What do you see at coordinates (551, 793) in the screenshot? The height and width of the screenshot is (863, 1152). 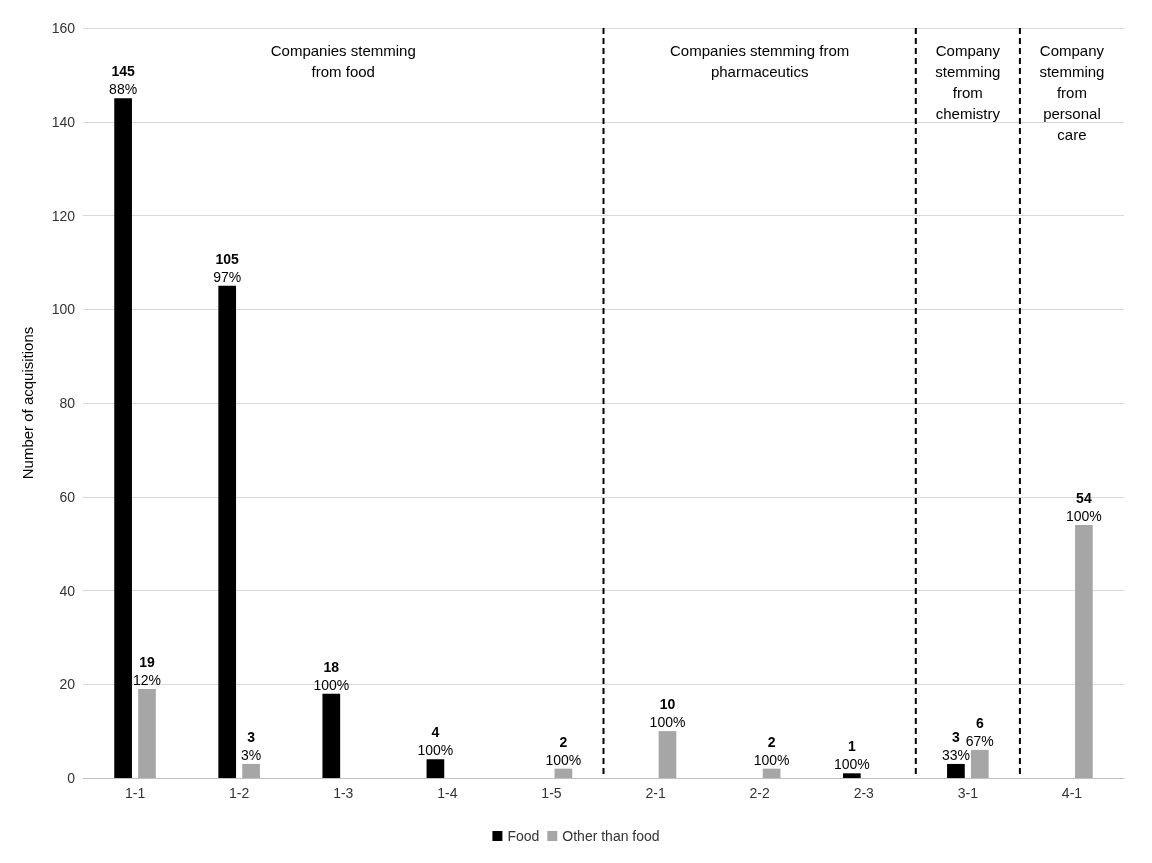 I see `x-tick-label: 1-5` at bounding box center [551, 793].